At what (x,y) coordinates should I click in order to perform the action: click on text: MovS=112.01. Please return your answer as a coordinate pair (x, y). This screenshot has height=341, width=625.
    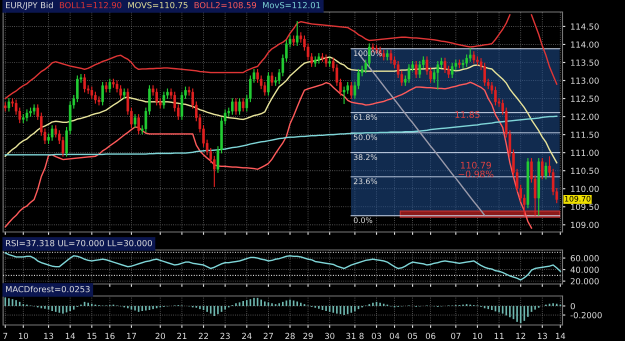
    Looking at the image, I should click on (291, 5).